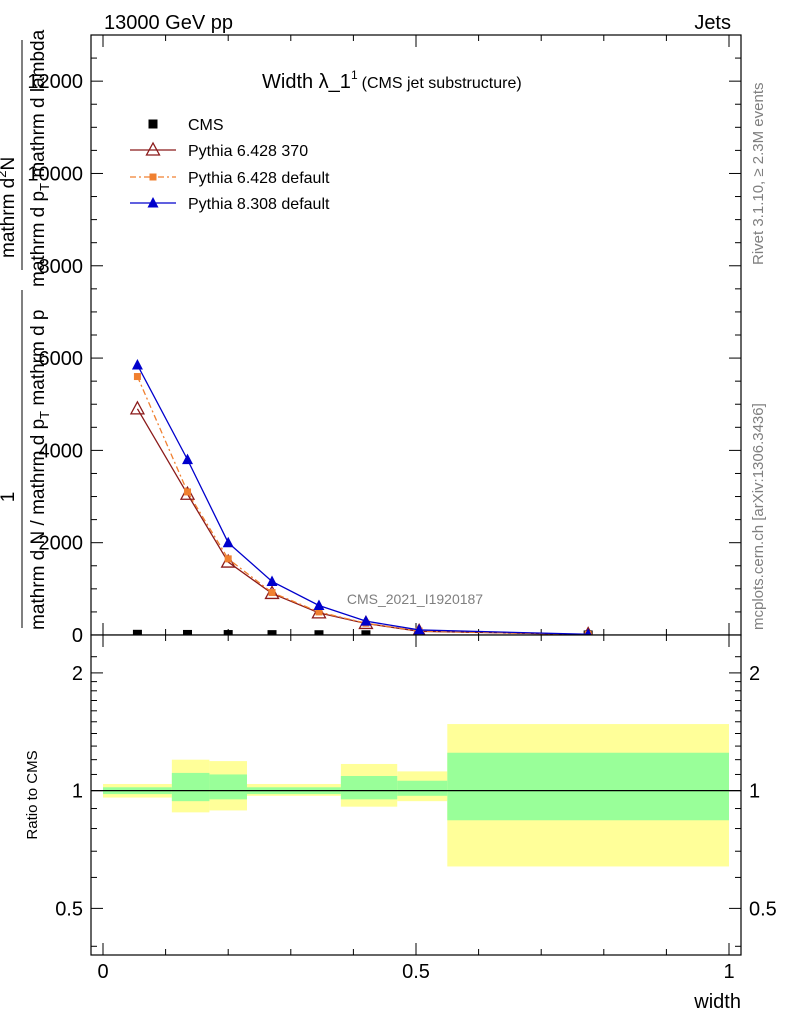 The image size is (786, 1024). What do you see at coordinates (168, 23) in the screenshot?
I see `energy-label: 13000 GeV pp` at bounding box center [168, 23].